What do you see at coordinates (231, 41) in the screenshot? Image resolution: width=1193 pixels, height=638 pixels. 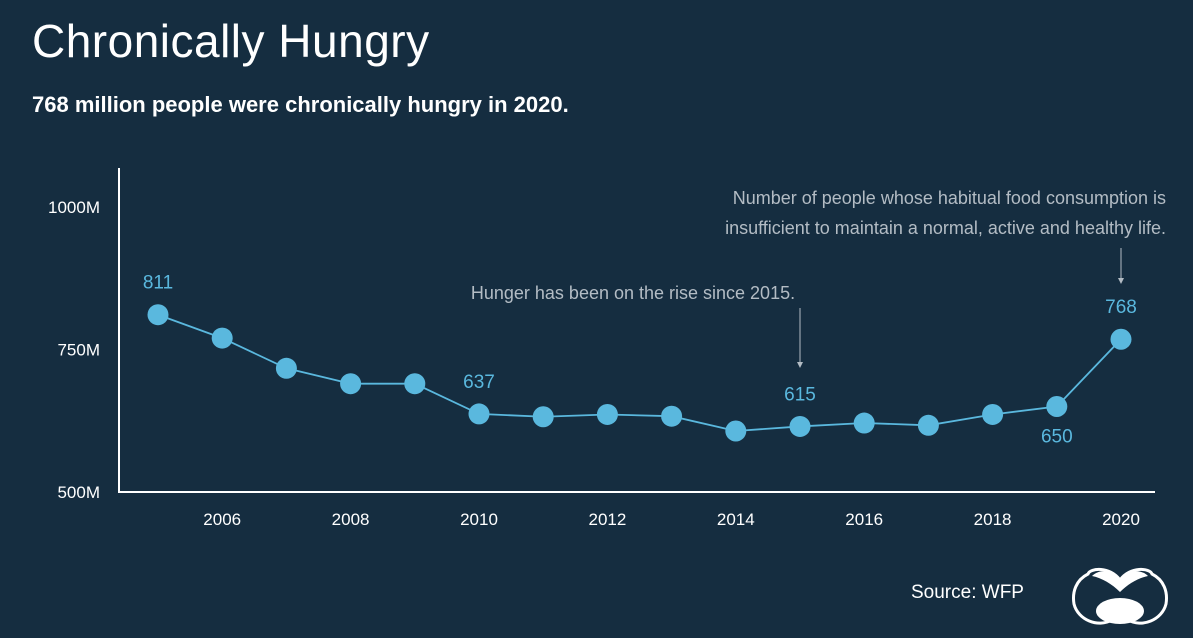 I see `chart-title: Chronically Hungry` at bounding box center [231, 41].